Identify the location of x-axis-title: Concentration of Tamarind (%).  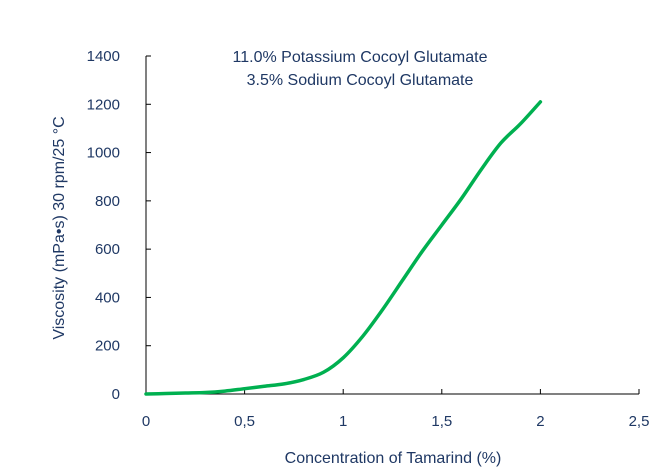
(393, 458).